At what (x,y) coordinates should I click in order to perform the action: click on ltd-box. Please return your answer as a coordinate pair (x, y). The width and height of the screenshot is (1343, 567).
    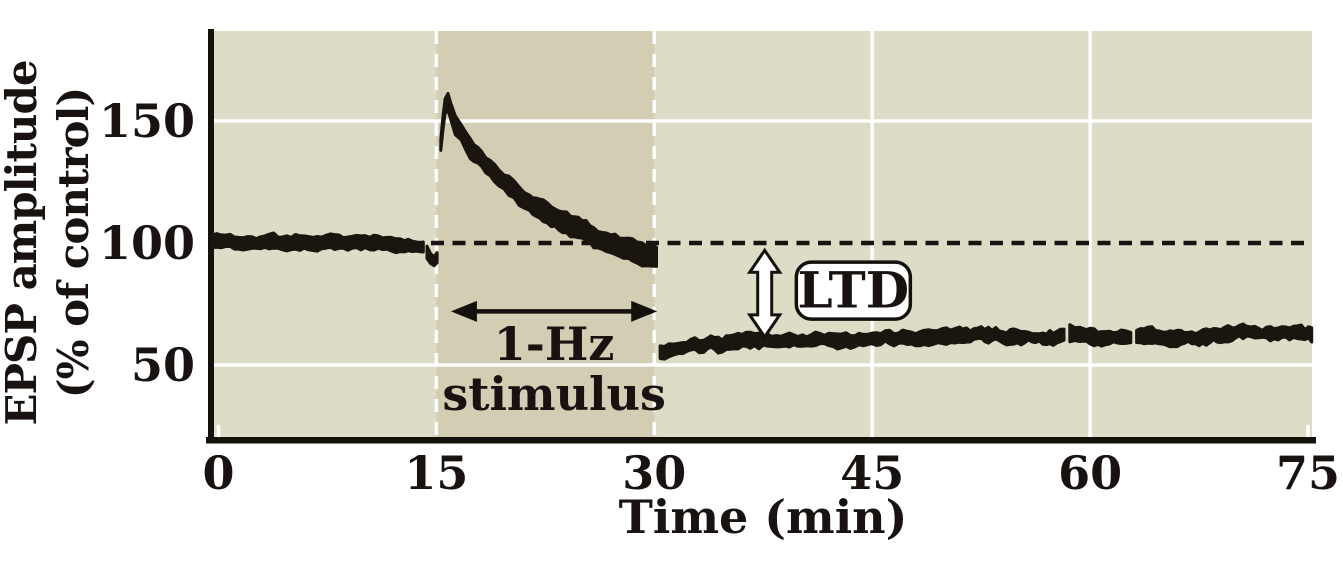
    Looking at the image, I should click on (853, 290).